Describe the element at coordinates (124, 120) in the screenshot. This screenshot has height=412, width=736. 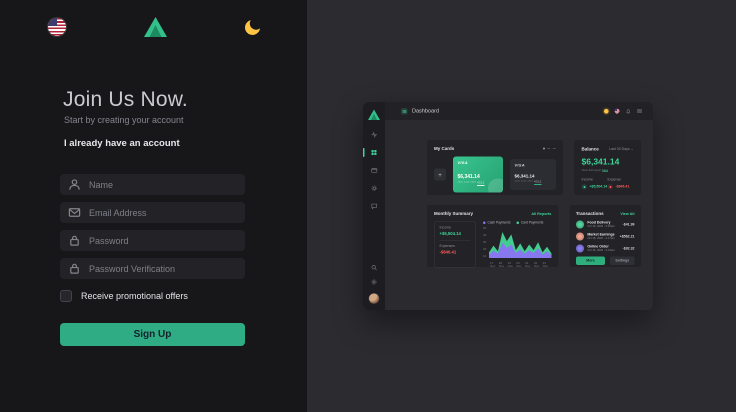
I see `page-subtitle: Start by creating your account` at that location.